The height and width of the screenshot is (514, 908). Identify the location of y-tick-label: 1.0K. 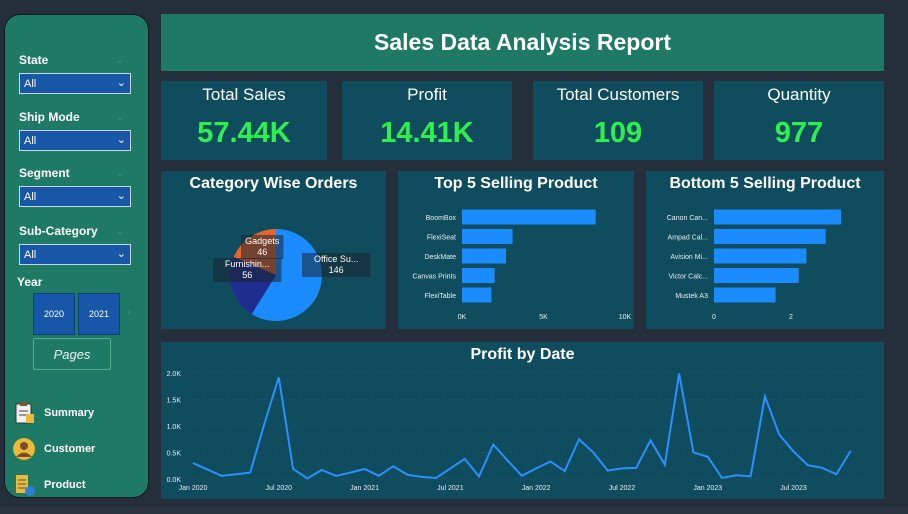
(174, 427).